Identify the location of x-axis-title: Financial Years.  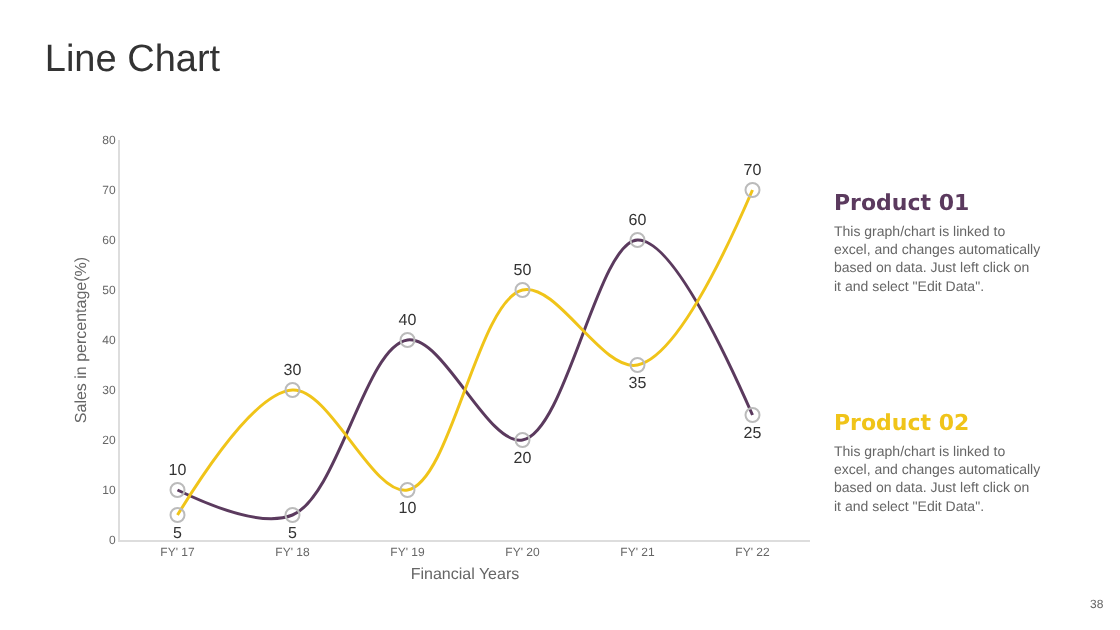
(465, 573).